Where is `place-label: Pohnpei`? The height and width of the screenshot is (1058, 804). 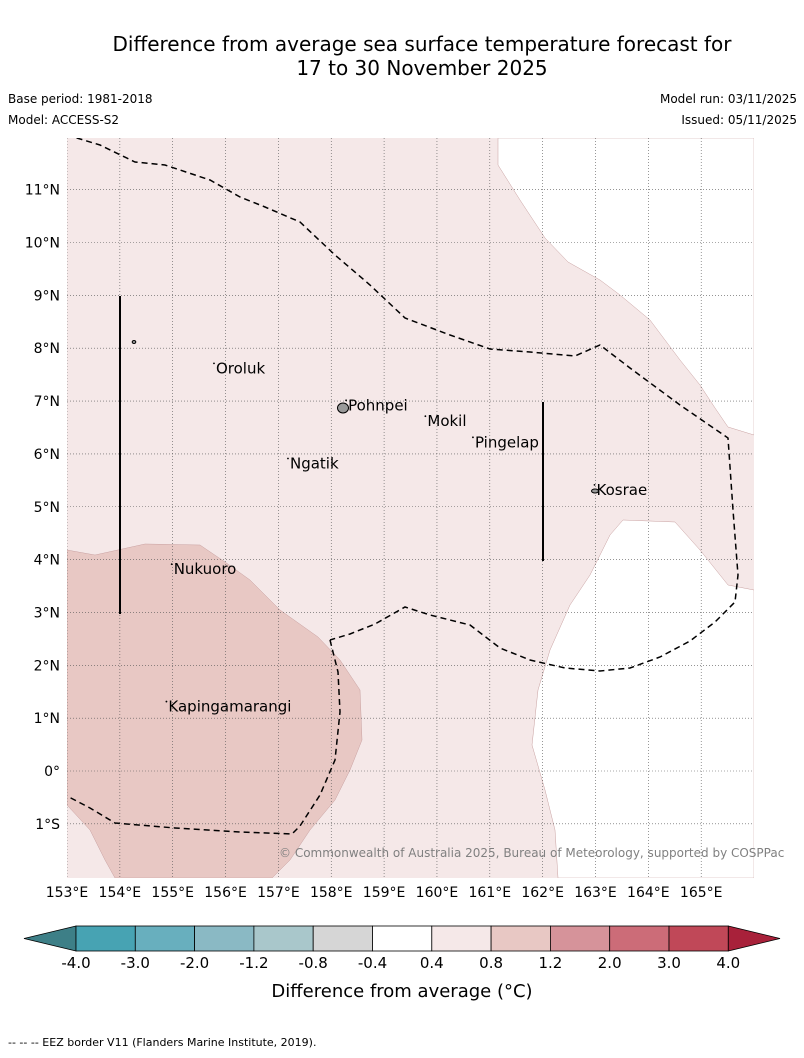
place-label: Pohnpei is located at coordinates (378, 405).